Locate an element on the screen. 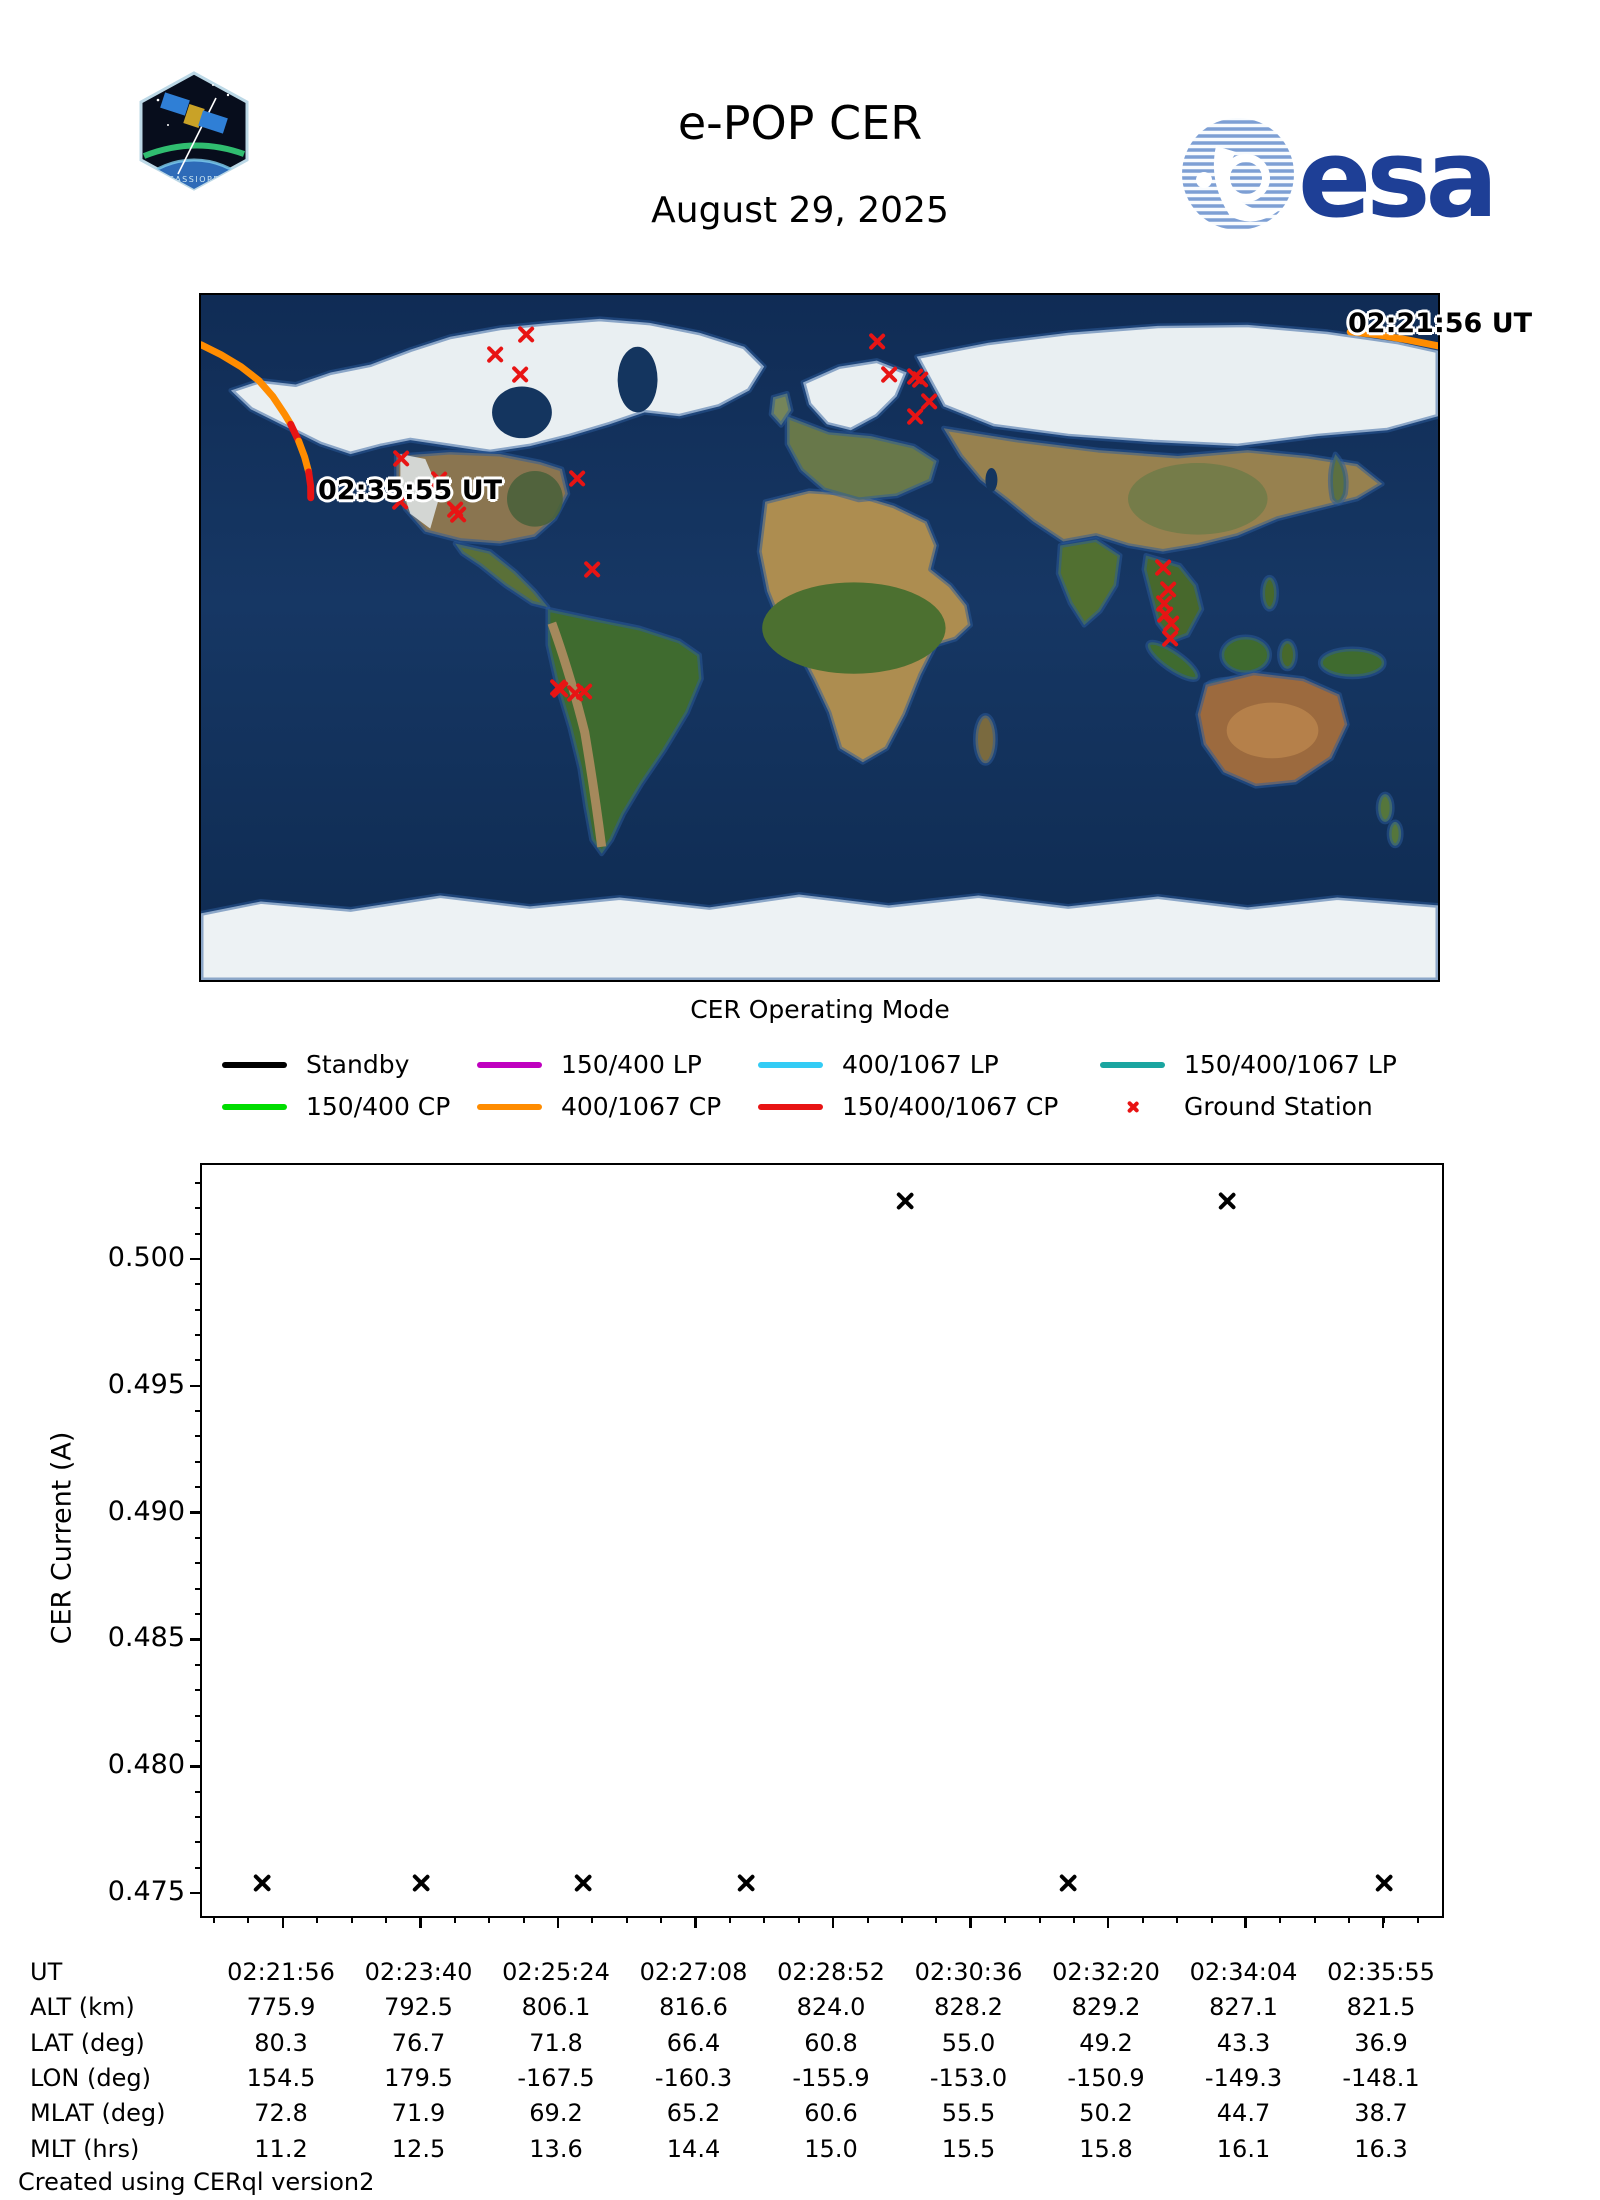  legend-item-label: 150/400/1067 CP is located at coordinates (950, 1106).